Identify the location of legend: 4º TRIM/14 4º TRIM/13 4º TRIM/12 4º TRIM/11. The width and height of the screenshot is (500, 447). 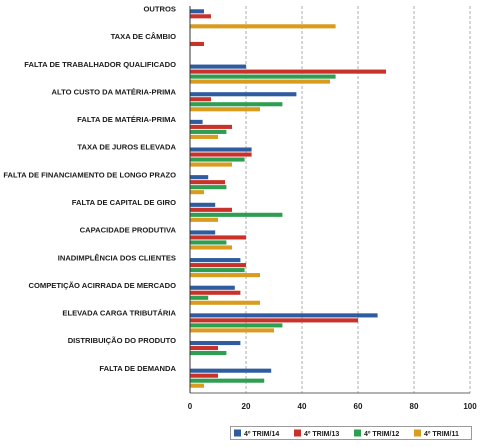
(346, 433).